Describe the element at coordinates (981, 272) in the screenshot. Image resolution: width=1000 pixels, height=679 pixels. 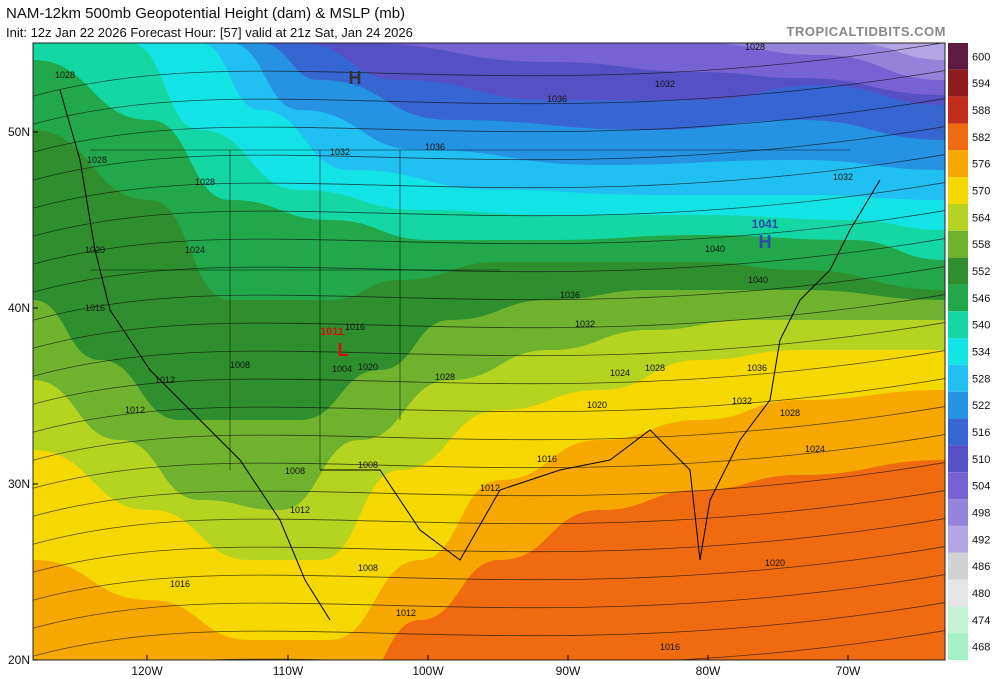
I see `colorbar-label: 552` at that location.